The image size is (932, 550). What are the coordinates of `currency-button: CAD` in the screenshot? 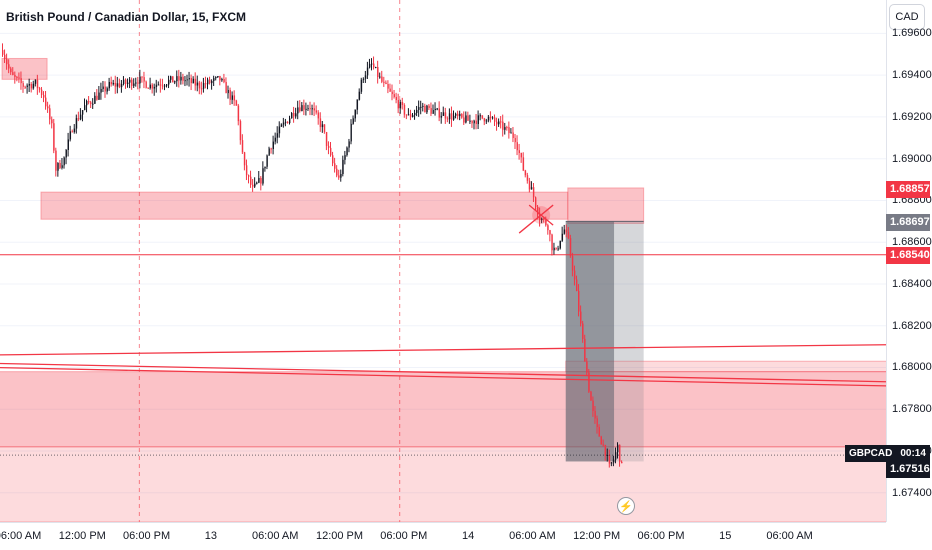 It's located at (907, 17).